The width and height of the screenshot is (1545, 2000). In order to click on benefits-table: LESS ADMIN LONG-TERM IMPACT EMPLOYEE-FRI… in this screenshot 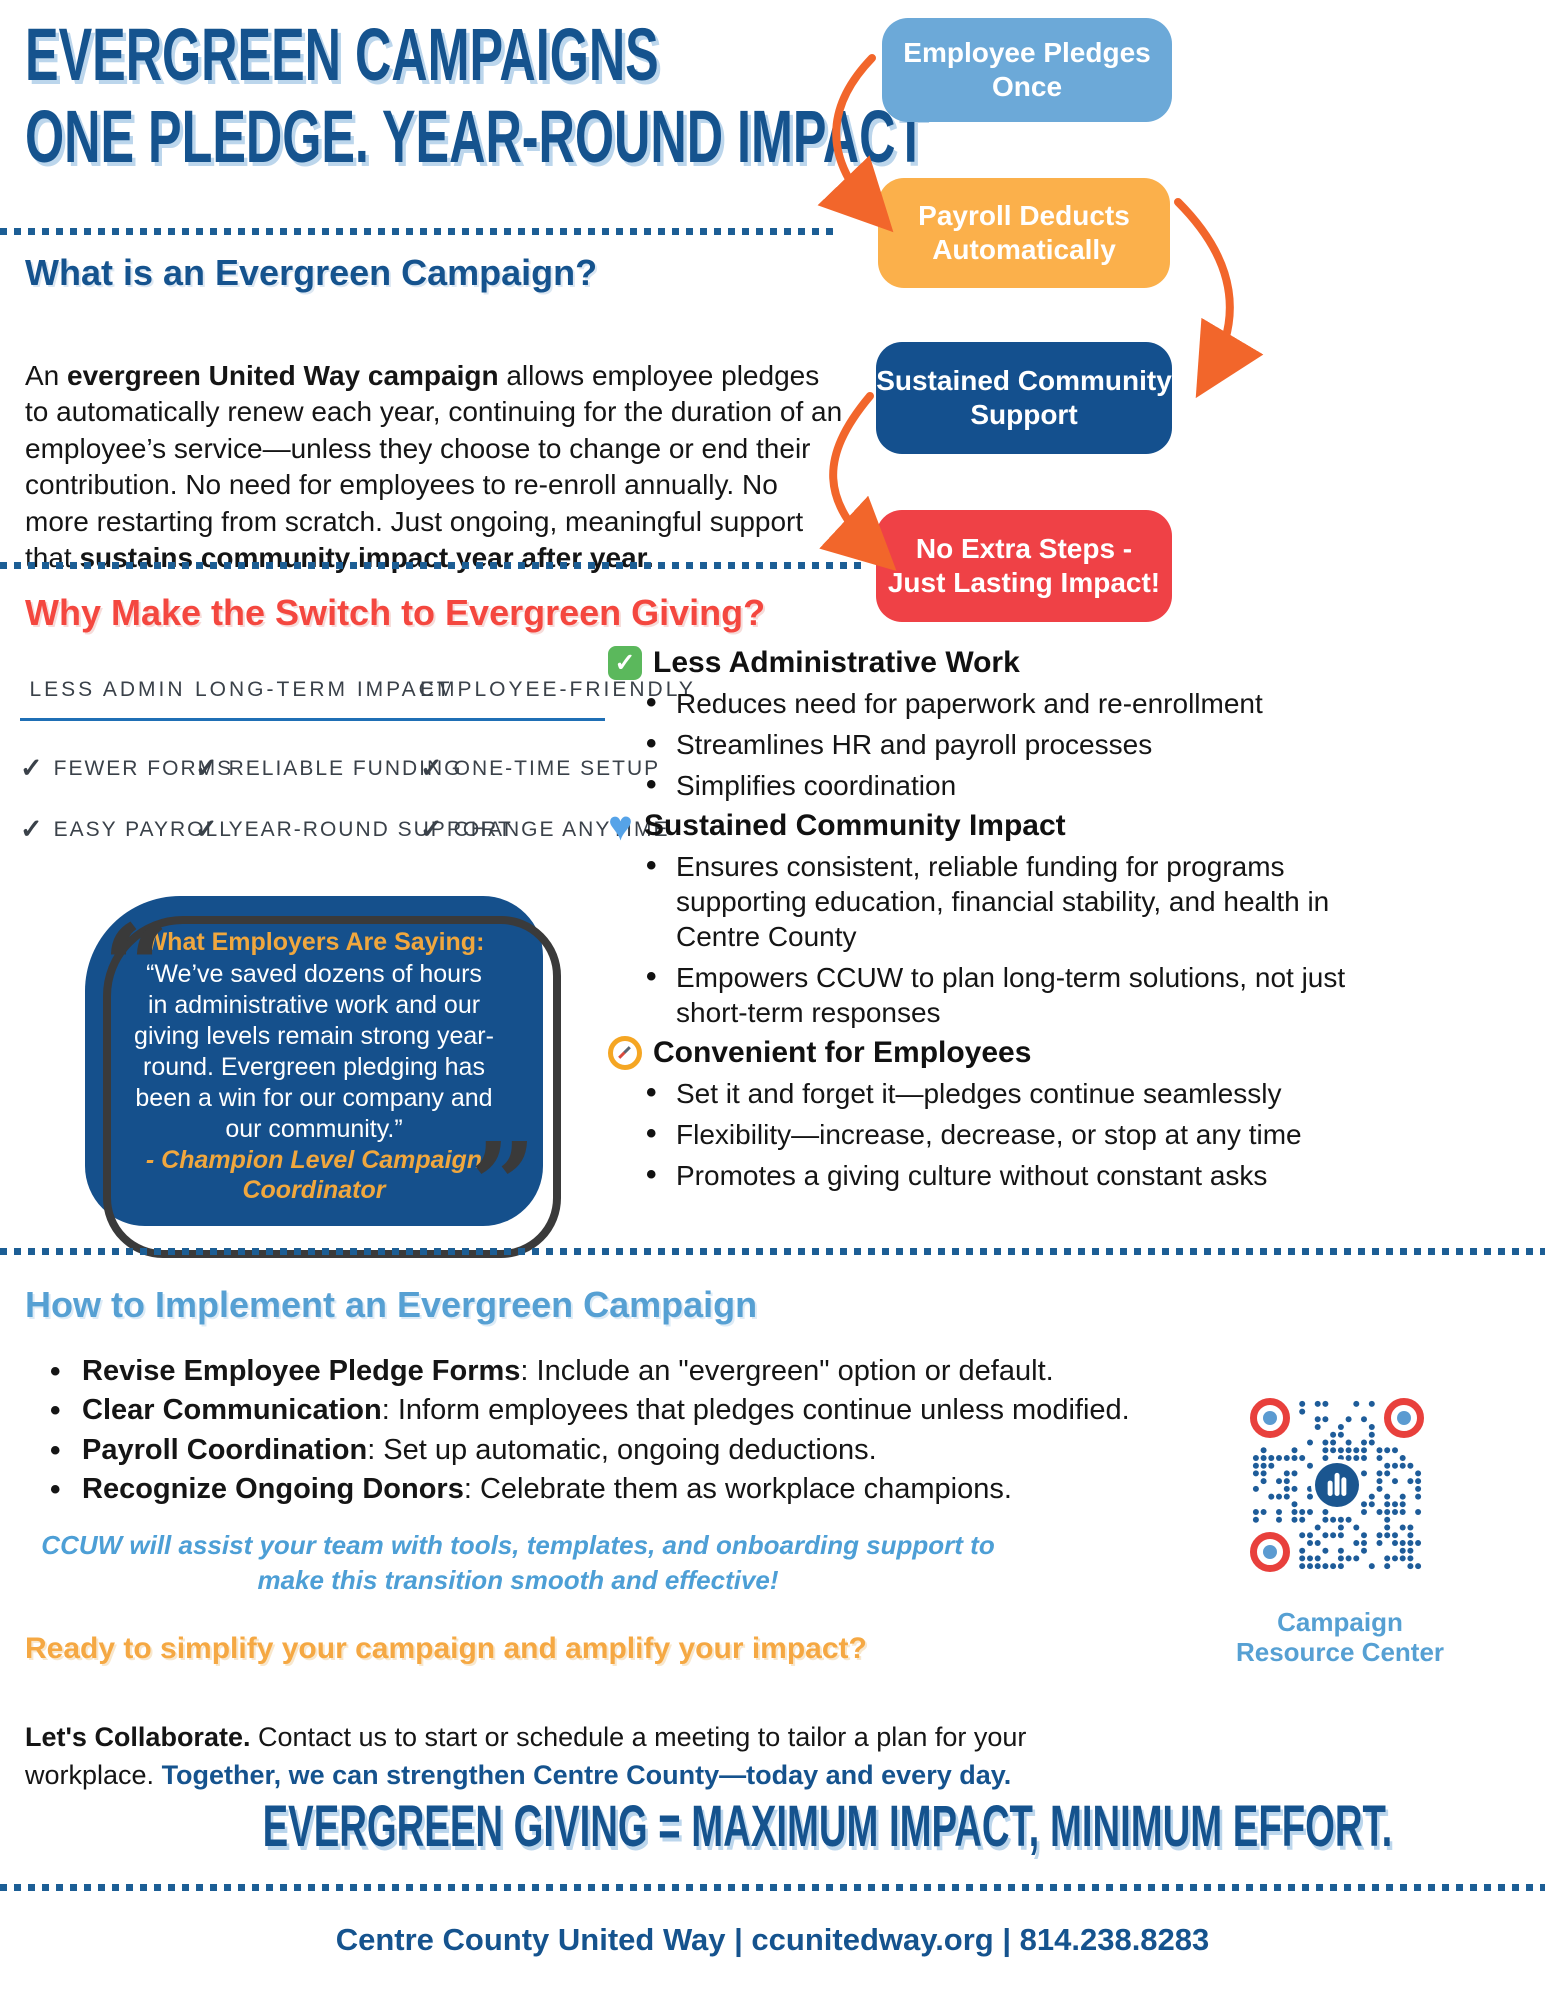, I will do `click(358, 761)`.